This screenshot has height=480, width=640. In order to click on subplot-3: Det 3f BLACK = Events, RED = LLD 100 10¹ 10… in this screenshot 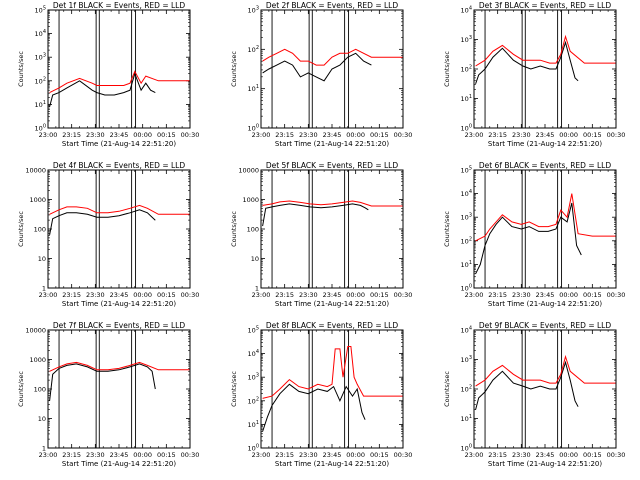, I will do `click(534, 74)`.